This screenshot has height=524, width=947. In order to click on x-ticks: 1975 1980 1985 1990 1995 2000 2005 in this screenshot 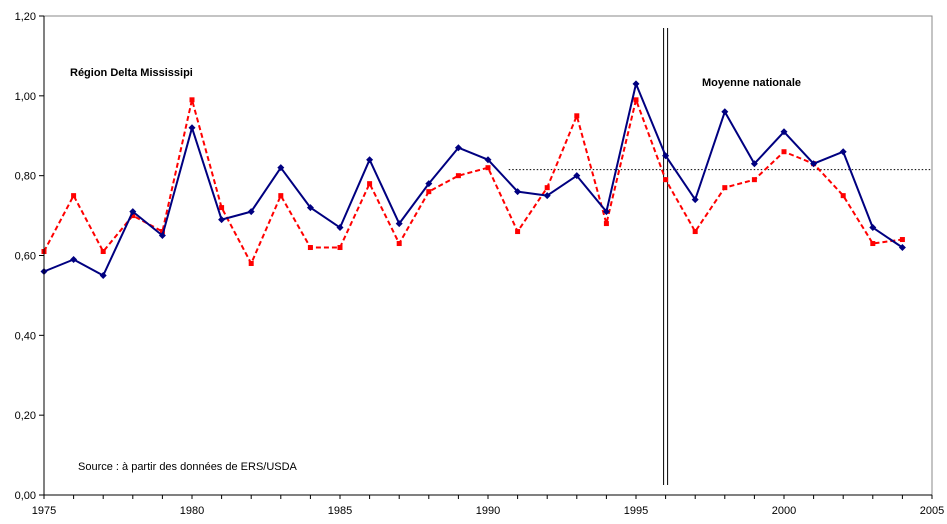, I will do `click(488, 506)`.